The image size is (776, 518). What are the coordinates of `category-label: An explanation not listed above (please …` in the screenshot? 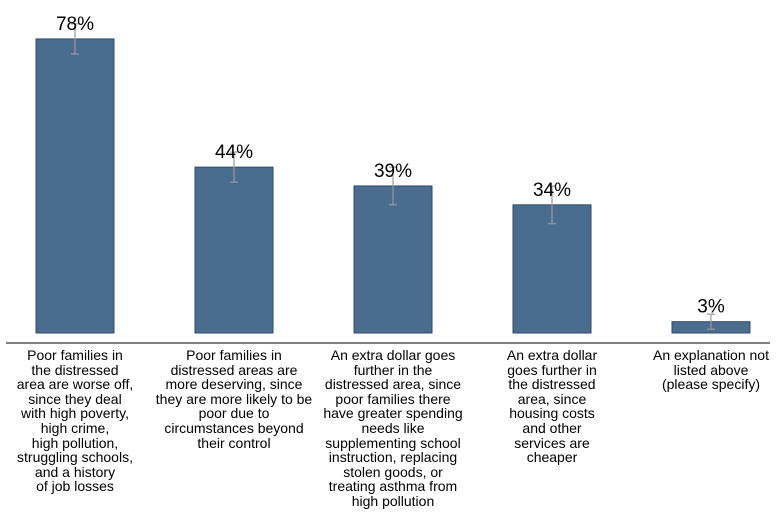 It's located at (711, 370).